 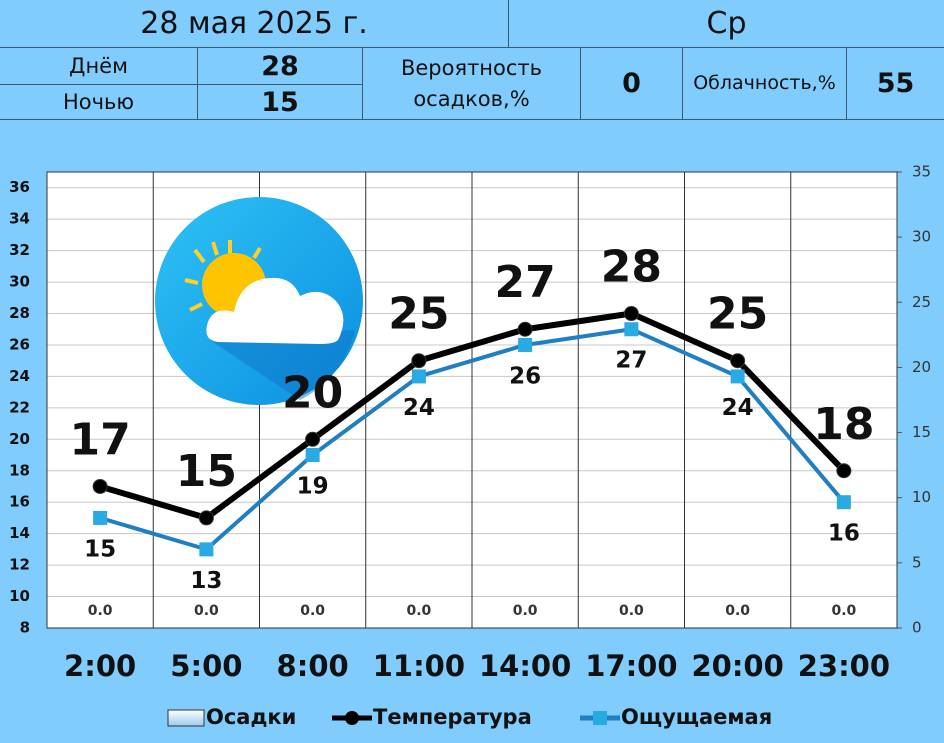 What do you see at coordinates (525, 376) in the screenshot?
I see `data-label: 26` at bounding box center [525, 376].